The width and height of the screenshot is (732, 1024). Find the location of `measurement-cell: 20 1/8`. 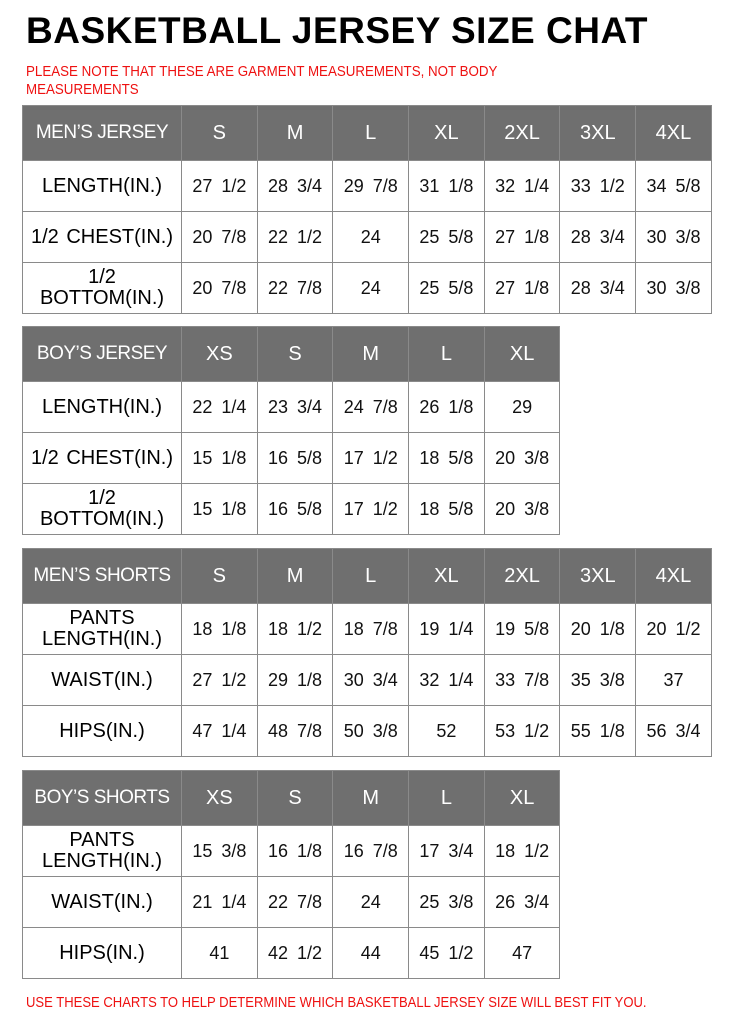

measurement-cell: 20 1/8 is located at coordinates (598, 629).